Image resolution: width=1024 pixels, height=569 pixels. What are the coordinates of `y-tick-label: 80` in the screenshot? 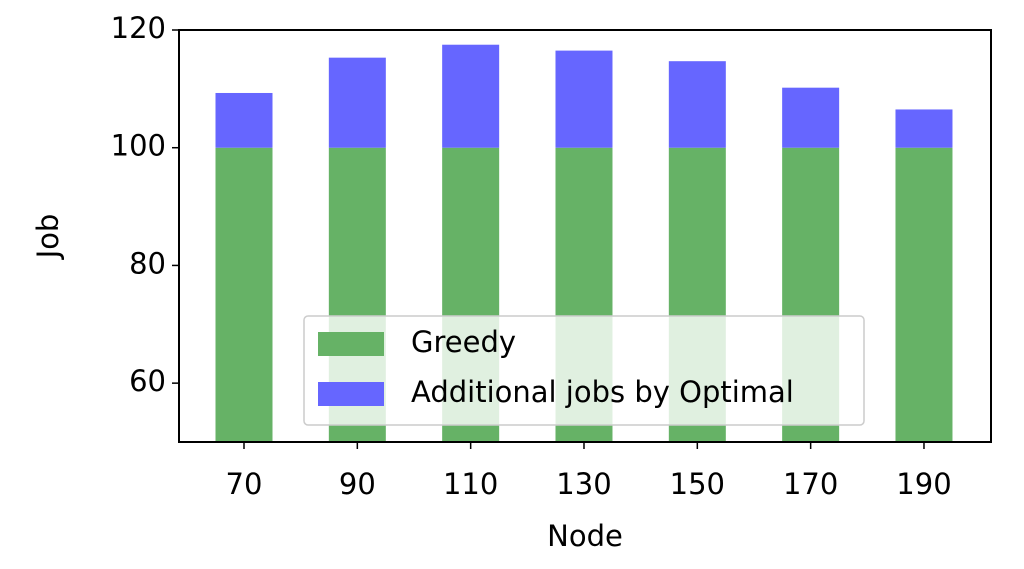 It's located at (147, 263).